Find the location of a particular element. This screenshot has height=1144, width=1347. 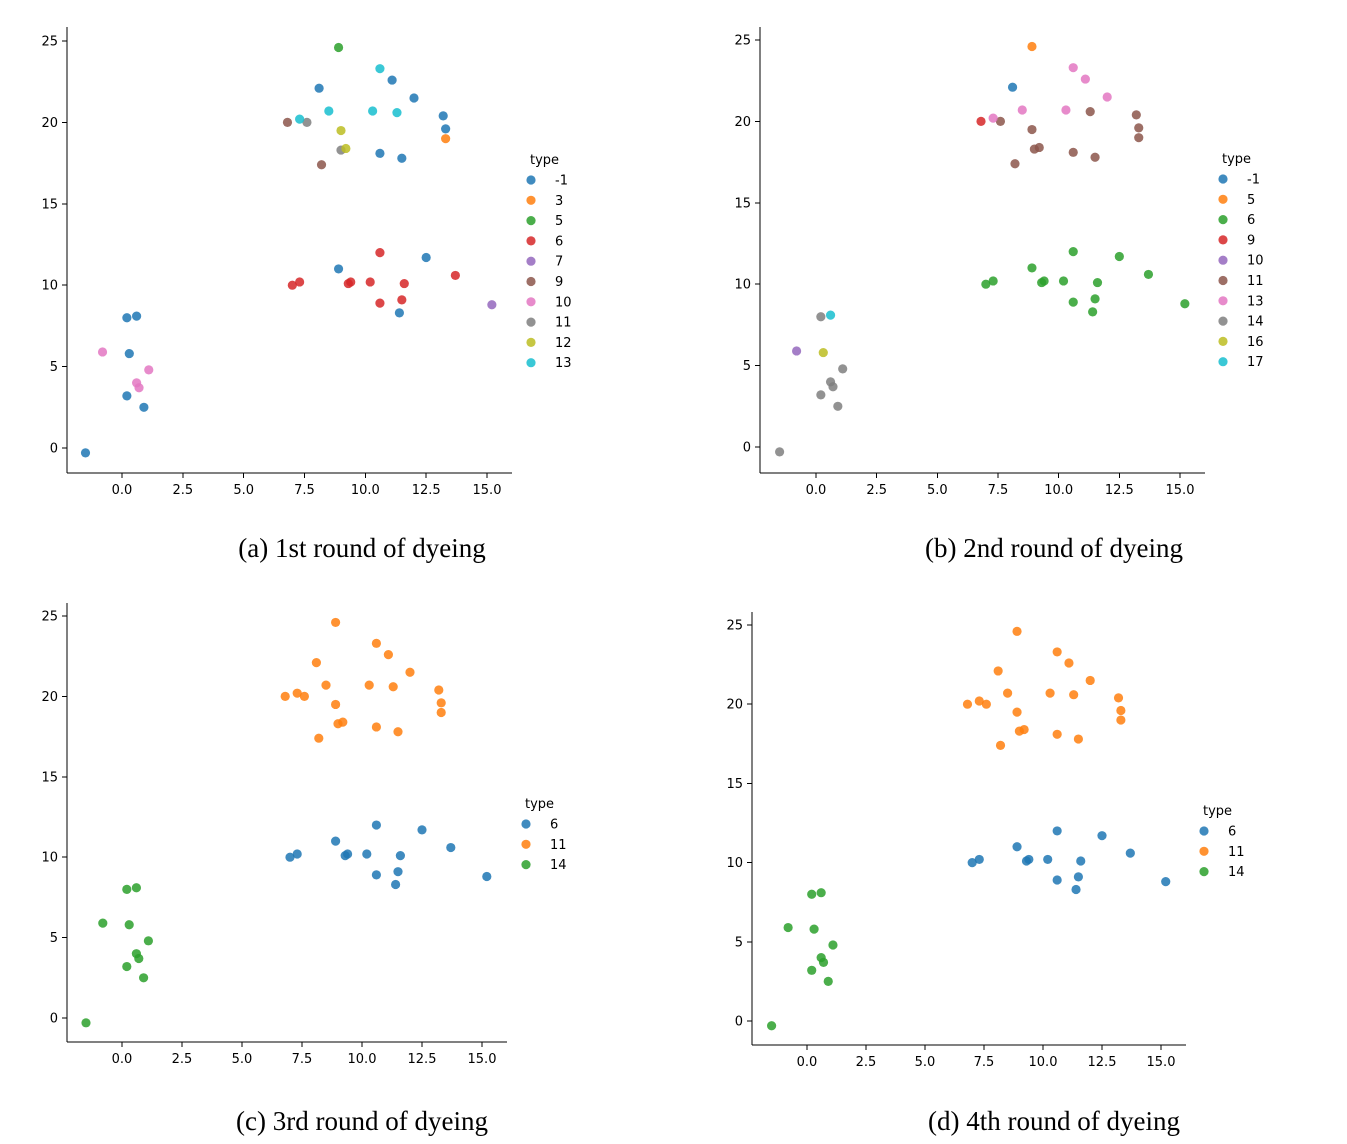

legend-label: 7 is located at coordinates (559, 262).